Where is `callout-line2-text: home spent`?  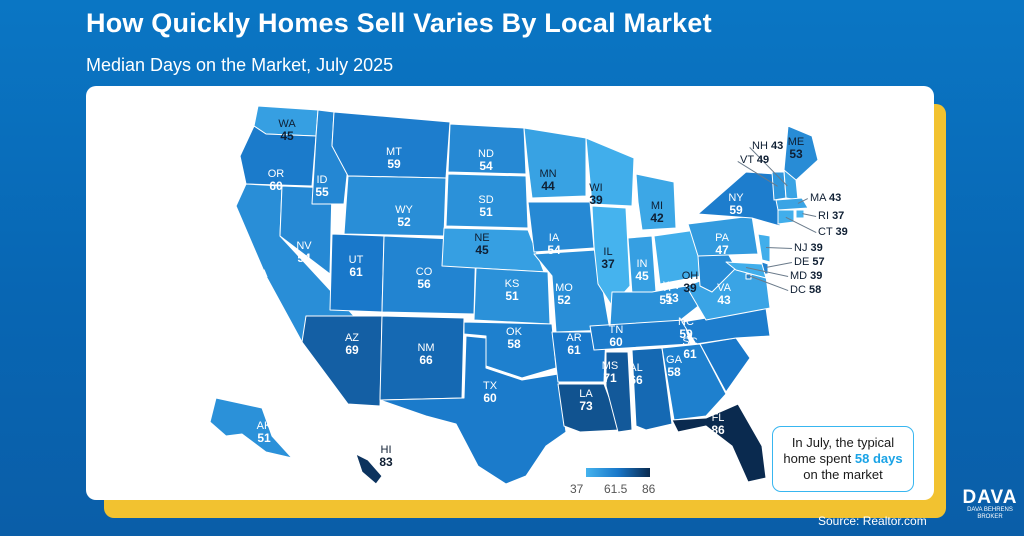 callout-line2-text: home spent is located at coordinates (817, 458).